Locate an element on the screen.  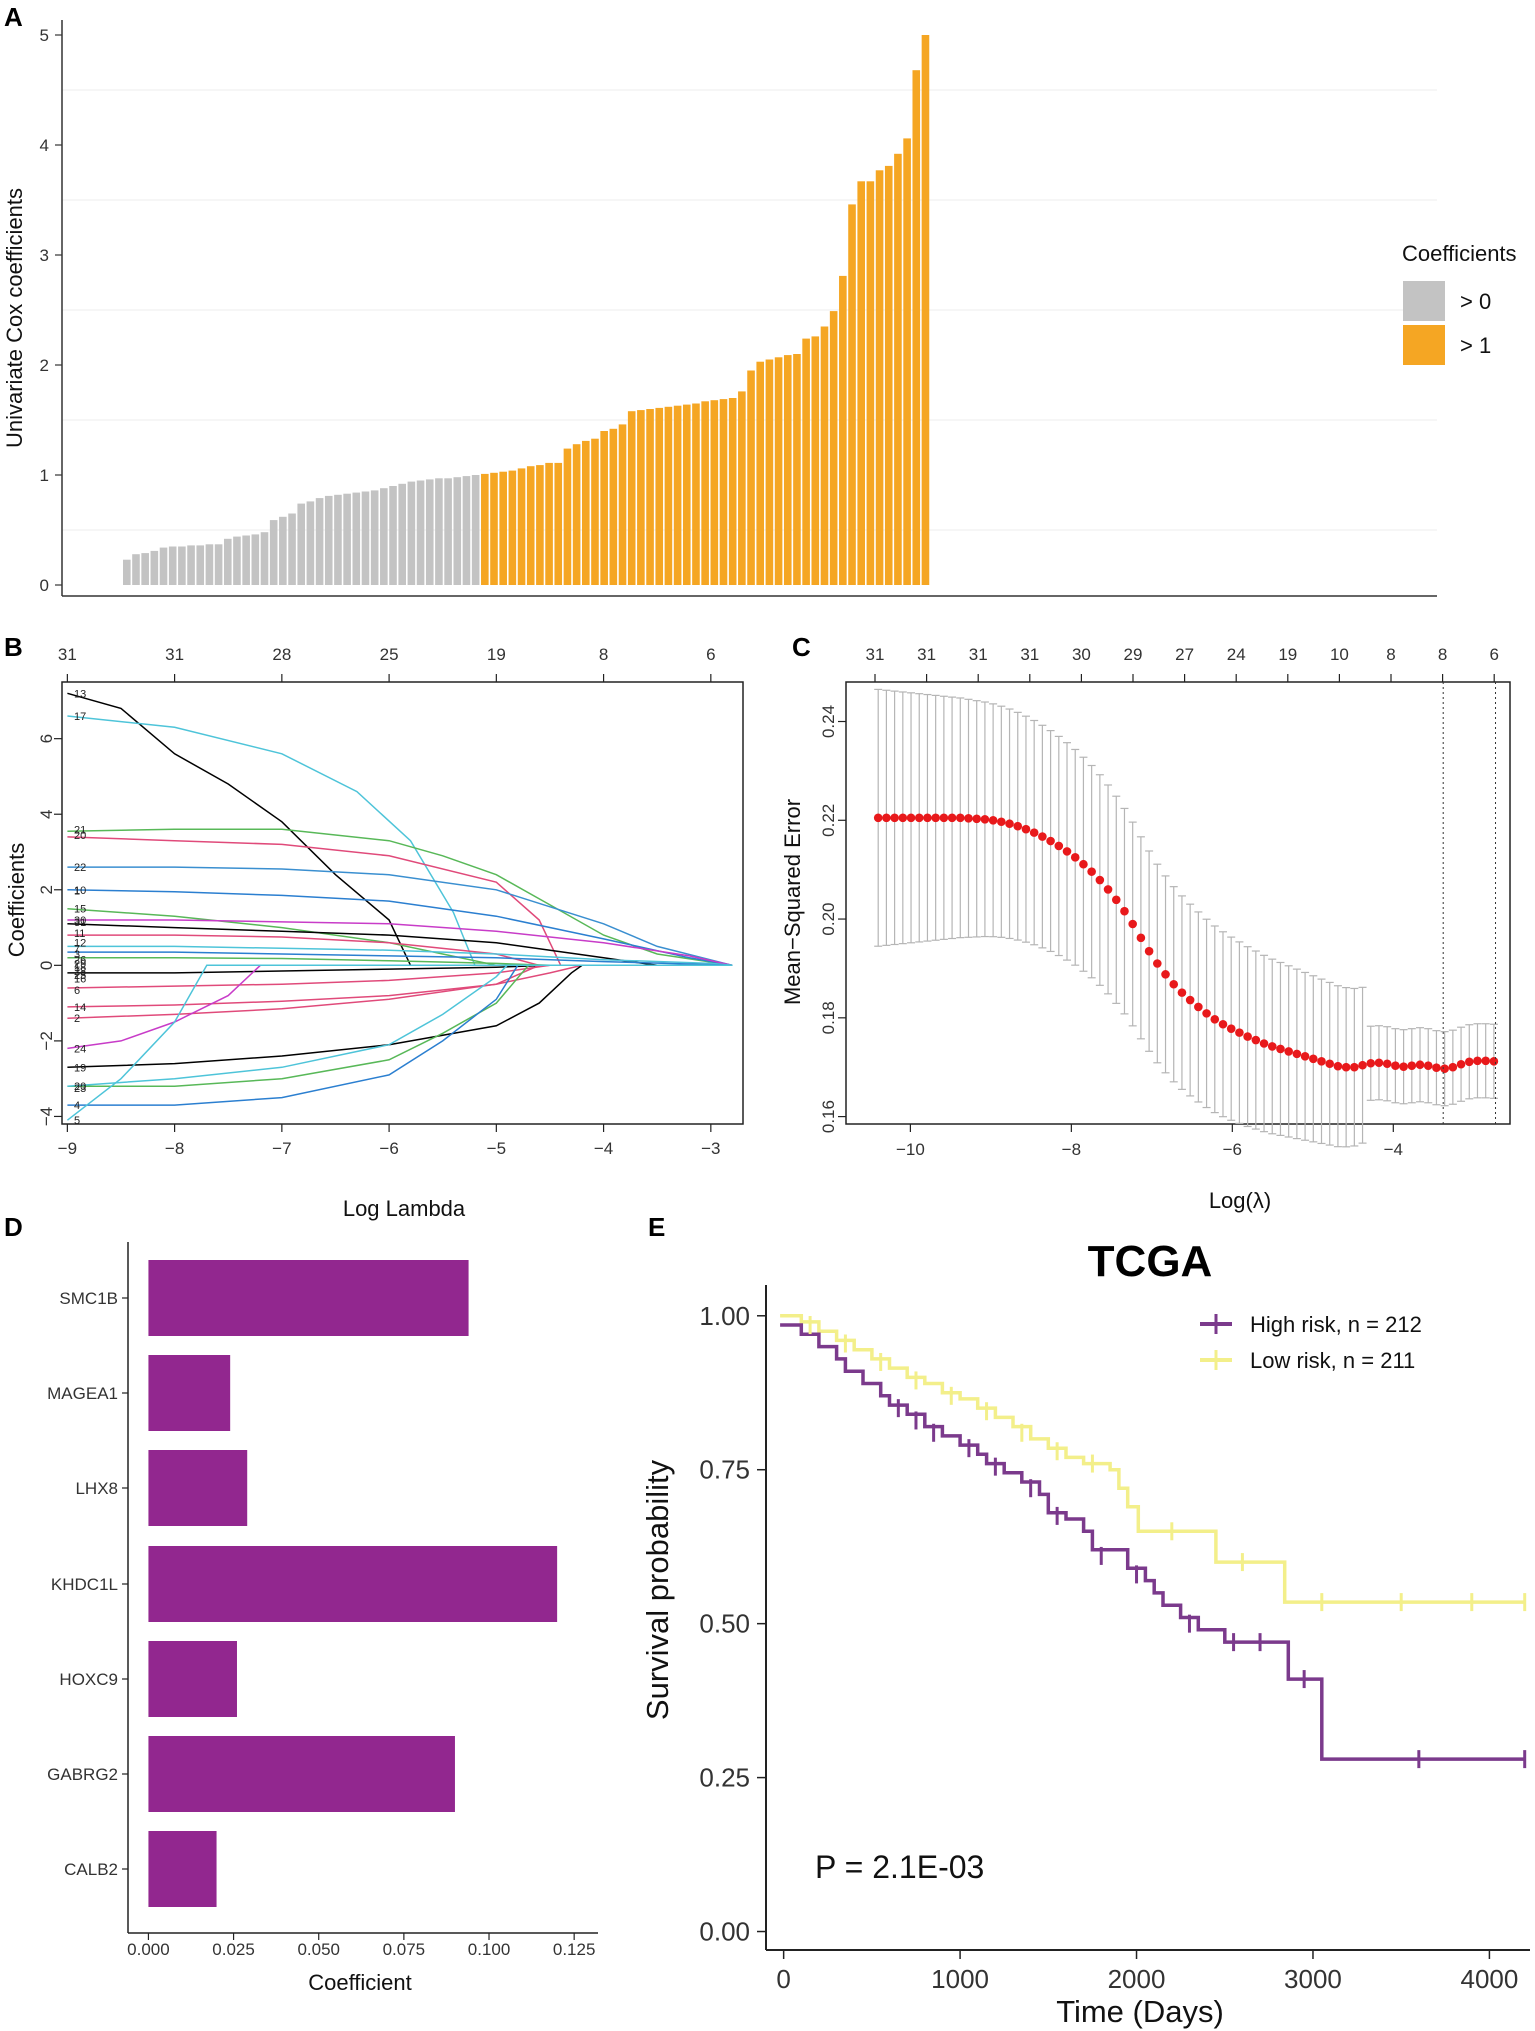
panel-b-line-label-6: 1 is located at coordinates (77, 892).